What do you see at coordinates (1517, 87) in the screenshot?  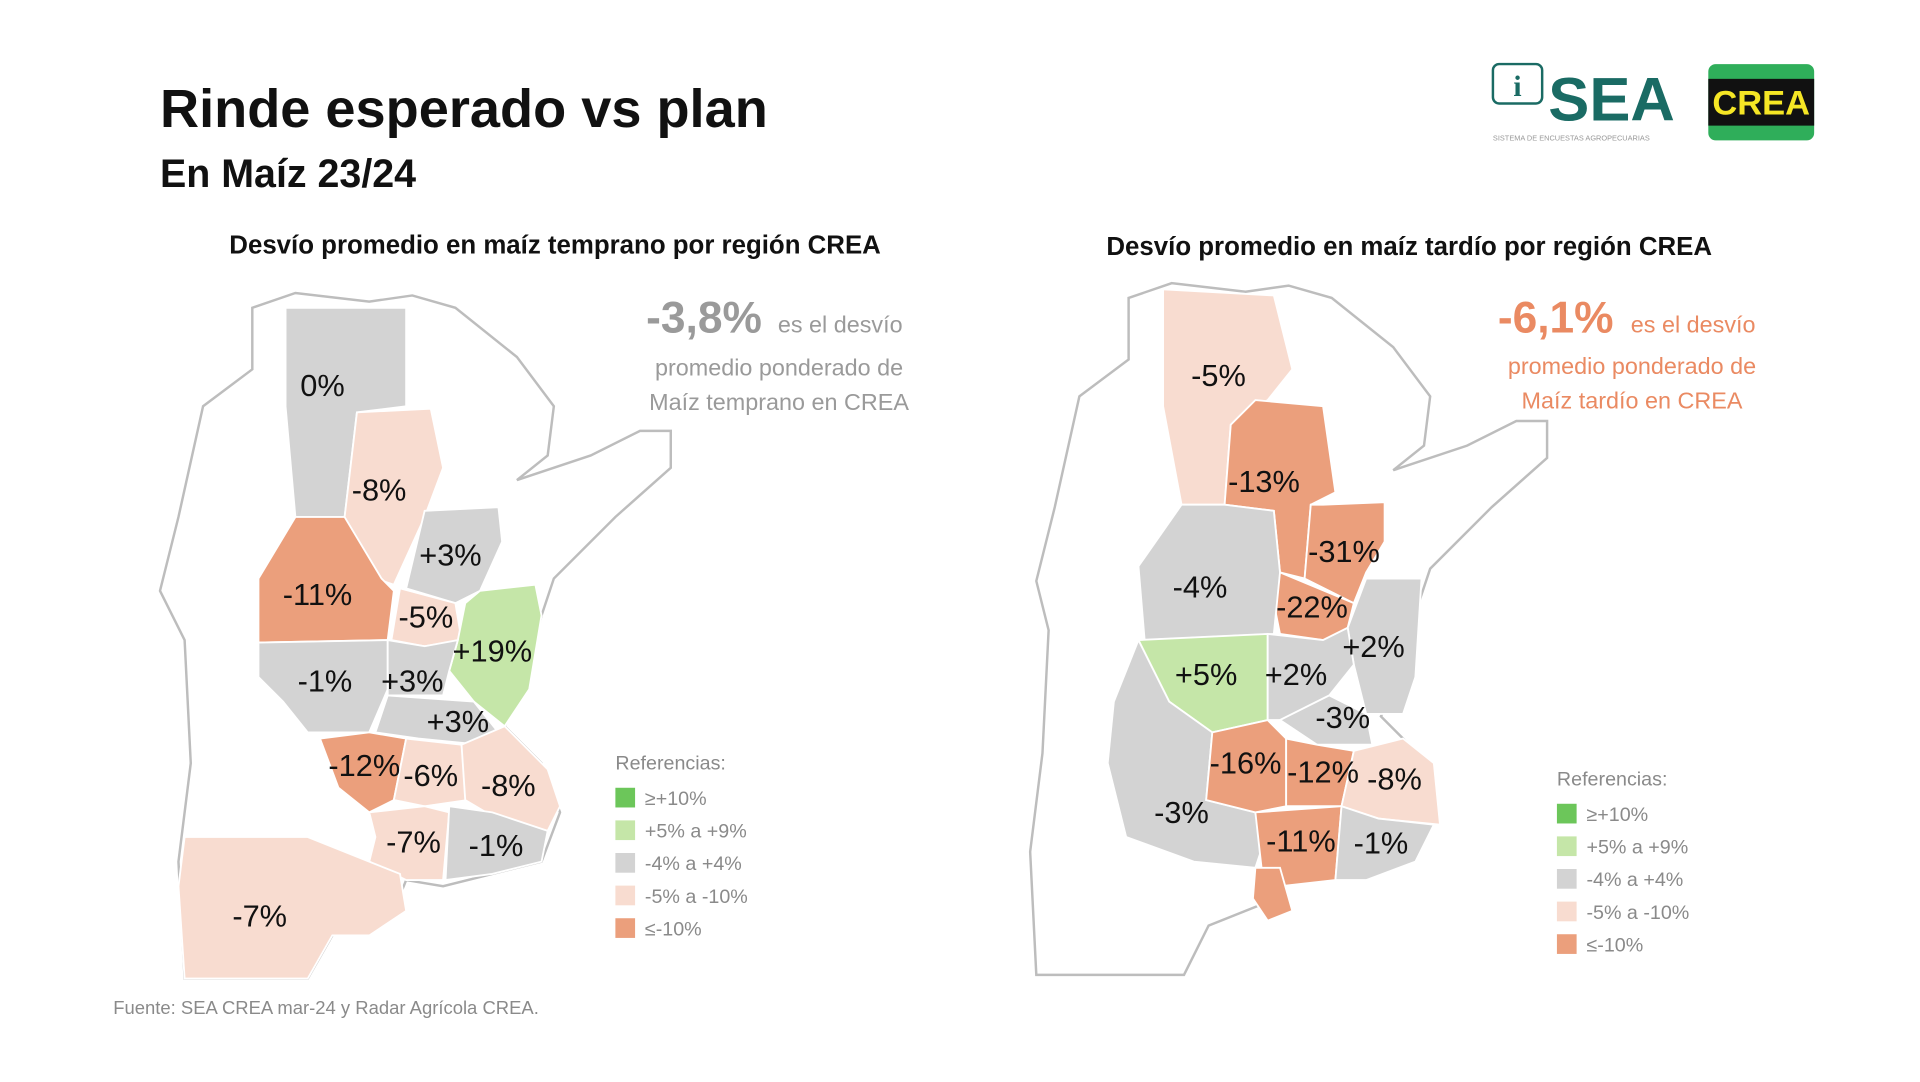 I see `svg-text: i` at bounding box center [1517, 87].